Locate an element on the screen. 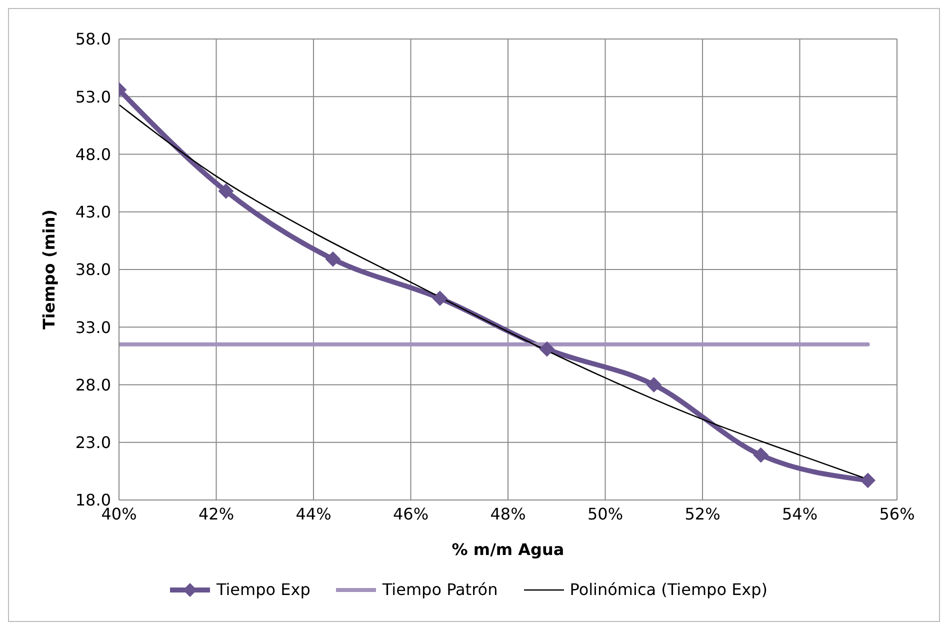 The image size is (952, 631). y-tick-label: 43.0 is located at coordinates (93, 212).